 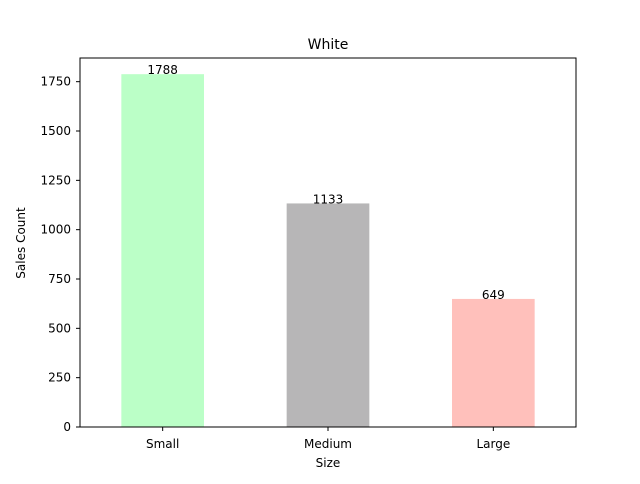 What do you see at coordinates (162, 444) in the screenshot?
I see `x-tick-label-small: Small` at bounding box center [162, 444].